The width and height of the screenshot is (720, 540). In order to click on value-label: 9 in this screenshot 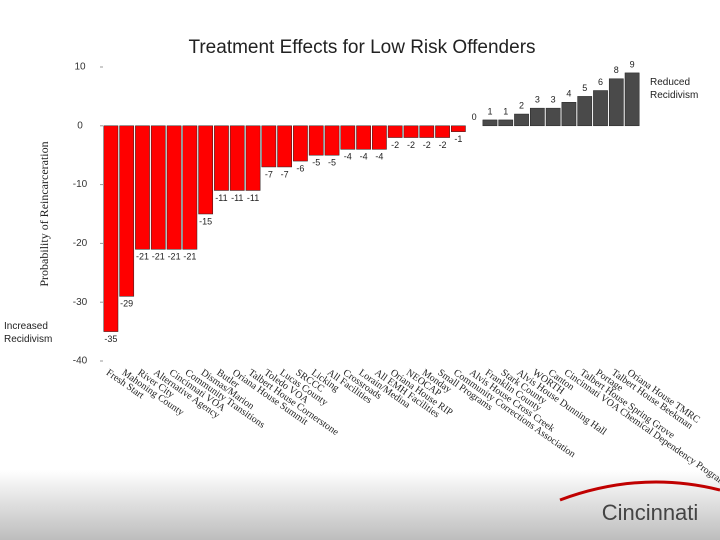, I will do `click(632, 64)`.